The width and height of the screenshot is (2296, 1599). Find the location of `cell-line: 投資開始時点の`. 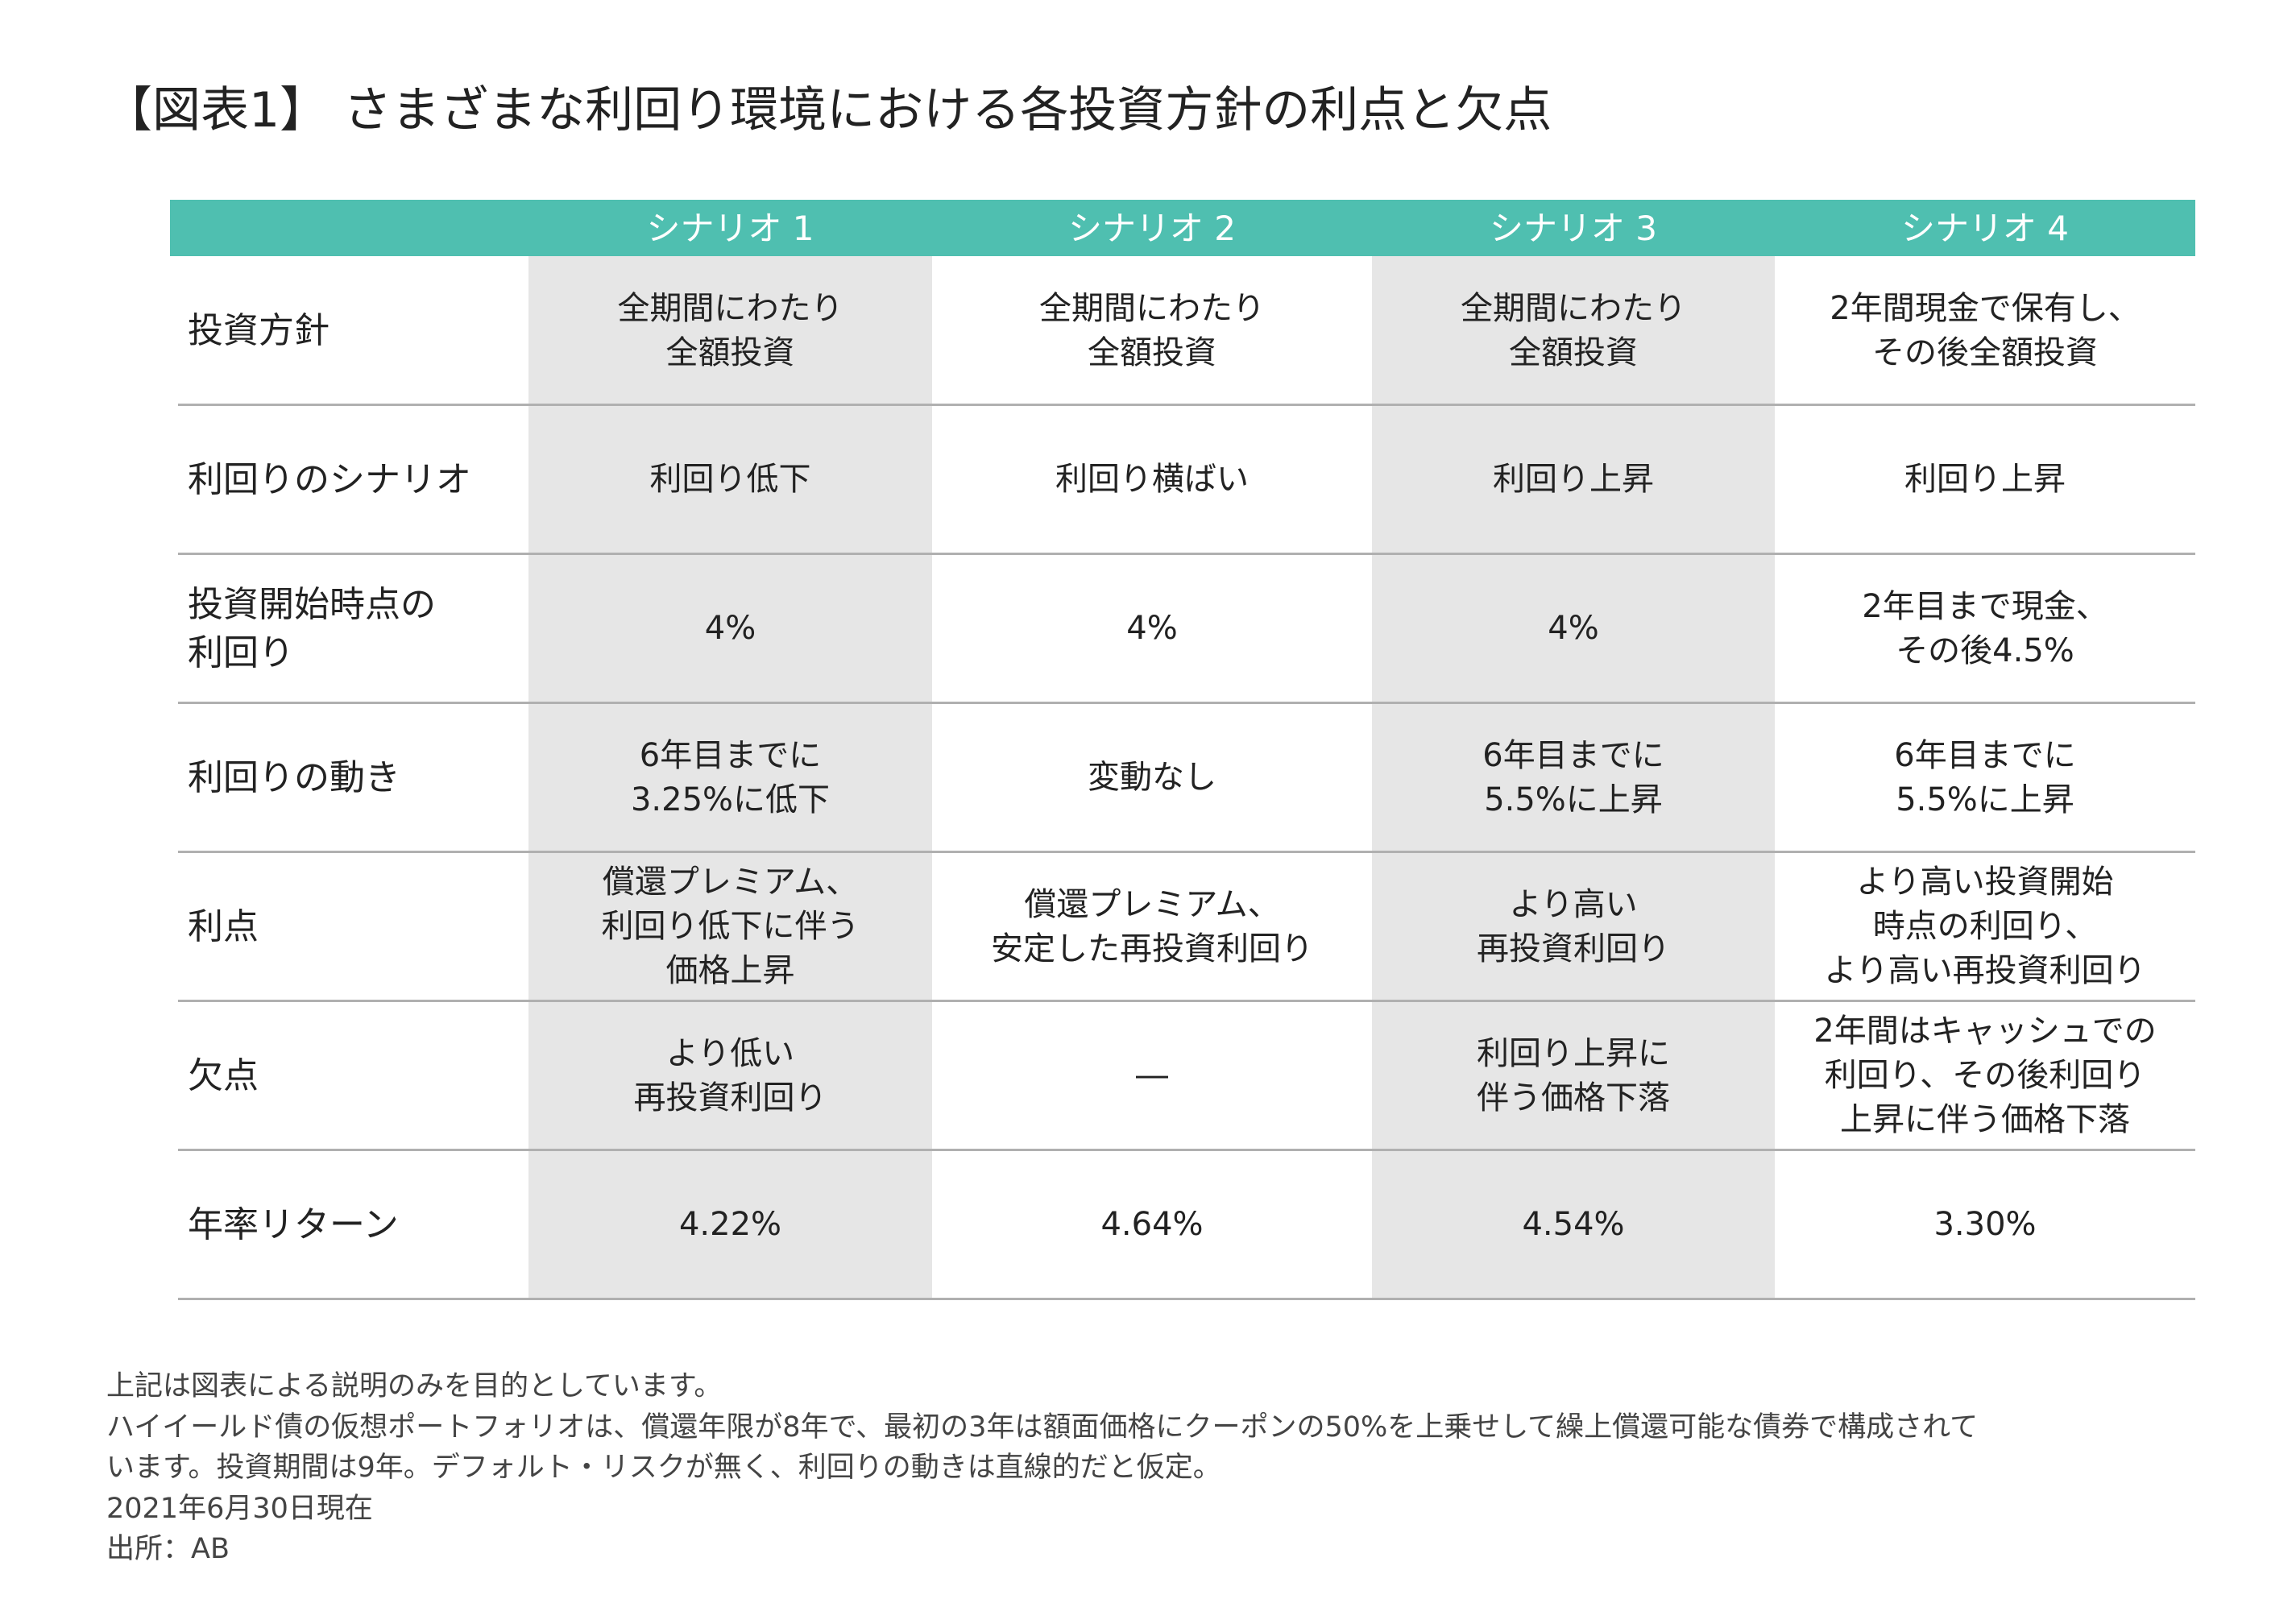

cell-line: 投資開始時点の is located at coordinates (312, 604).